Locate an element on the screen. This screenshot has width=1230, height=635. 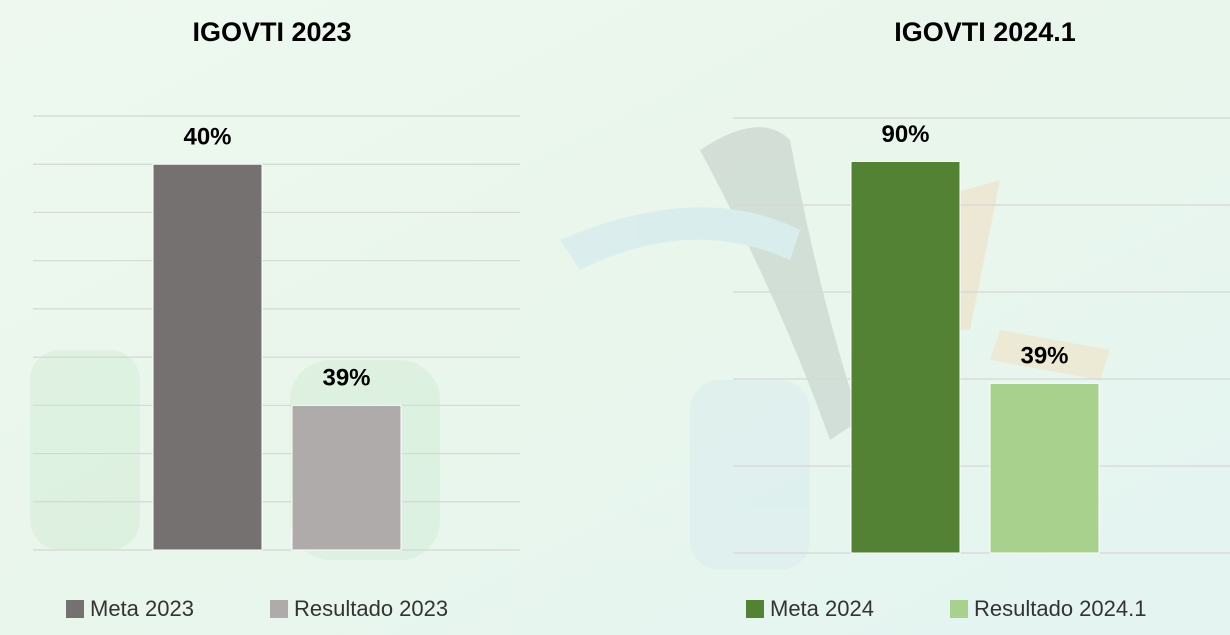
value-label: 90% is located at coordinates (905, 134).